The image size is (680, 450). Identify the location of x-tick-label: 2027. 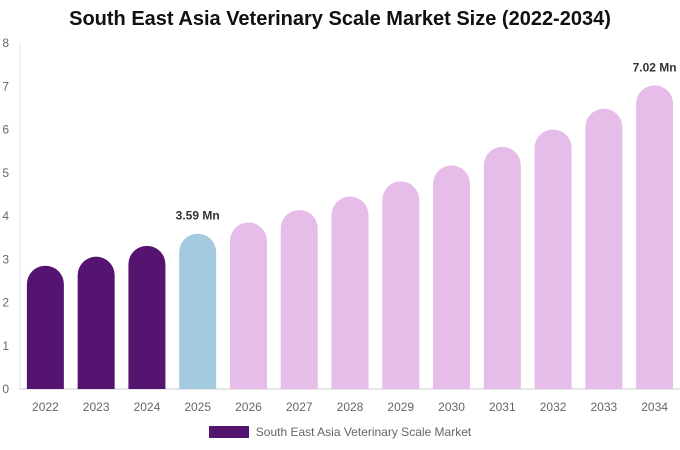
(299, 407).